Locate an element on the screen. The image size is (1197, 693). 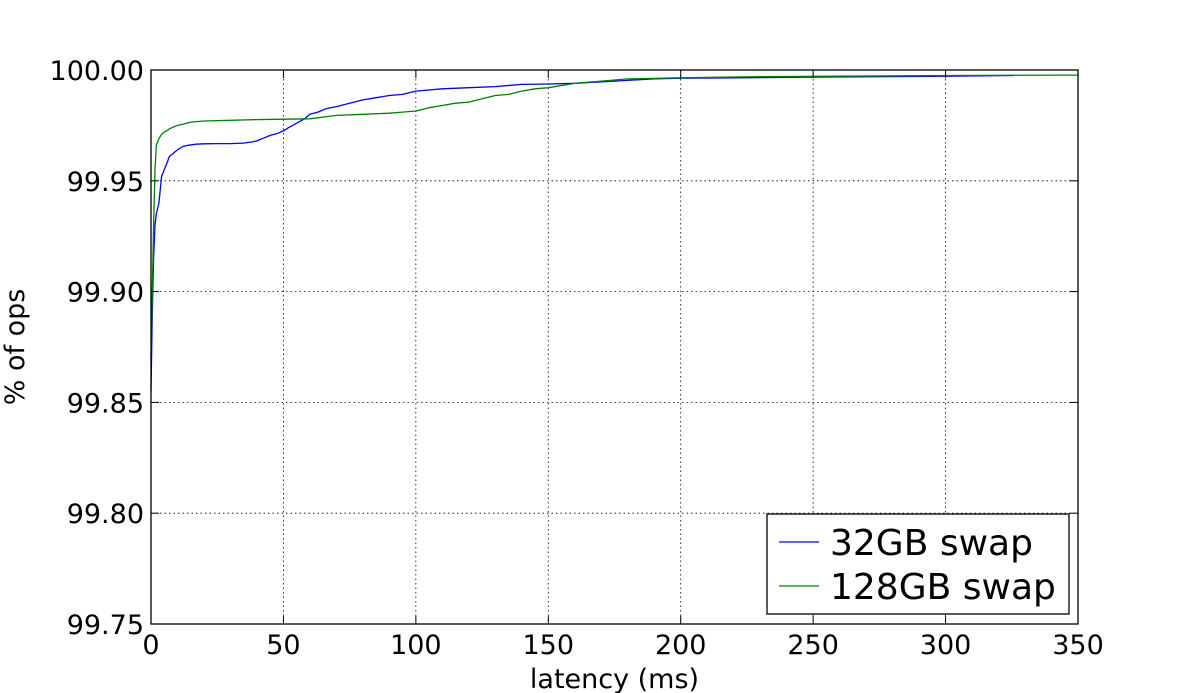
legend-box is located at coordinates (918, 564).